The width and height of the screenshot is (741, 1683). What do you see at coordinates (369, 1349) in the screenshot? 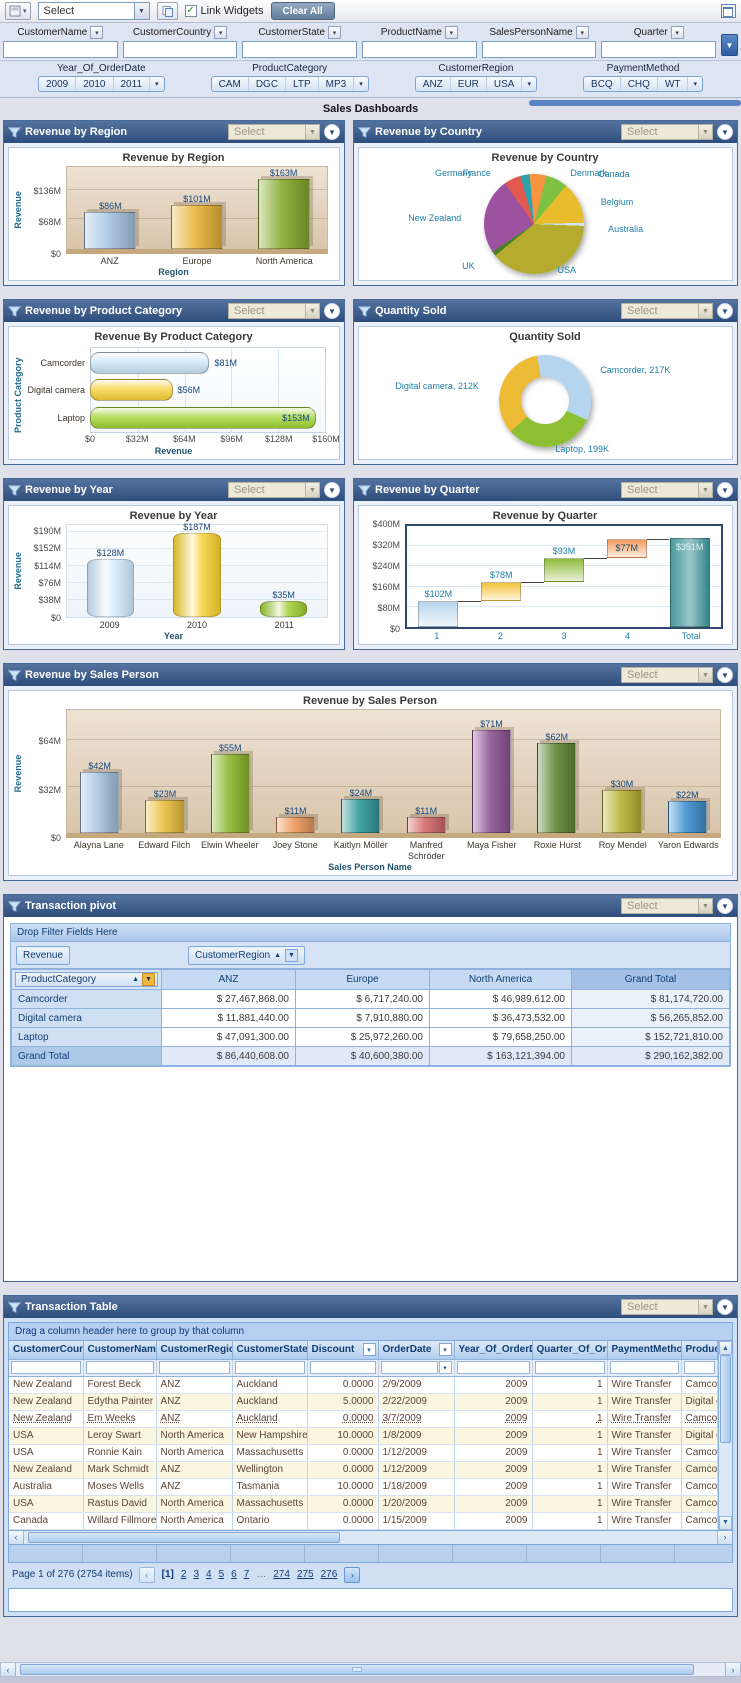
I see `column-filter-dropdown-icon: ▾` at bounding box center [369, 1349].